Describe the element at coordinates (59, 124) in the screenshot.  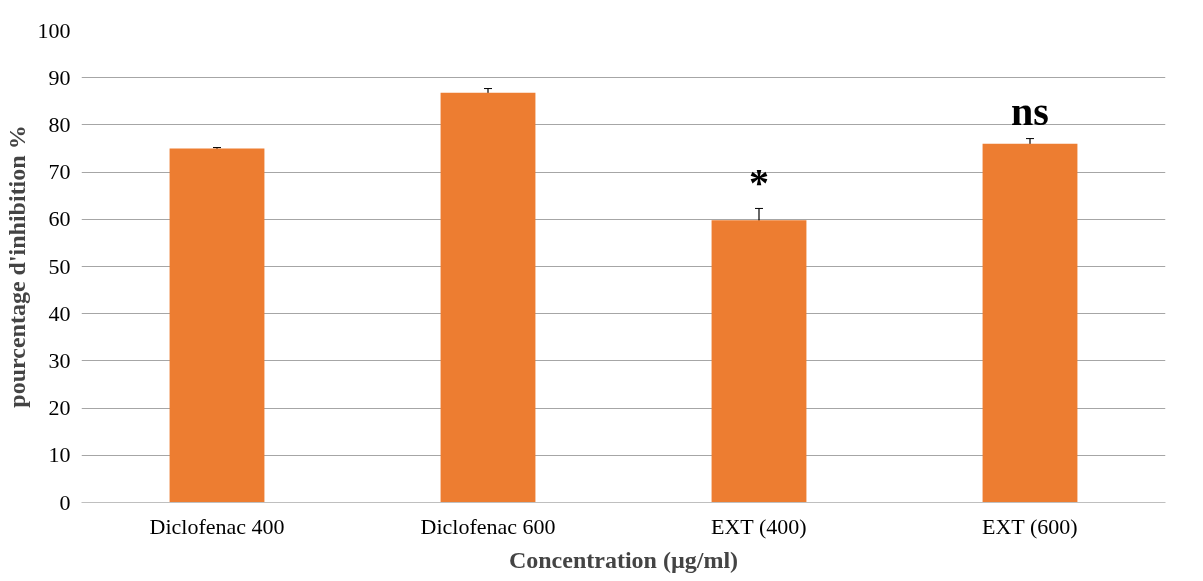
I see `y-tick-label: 80` at that location.